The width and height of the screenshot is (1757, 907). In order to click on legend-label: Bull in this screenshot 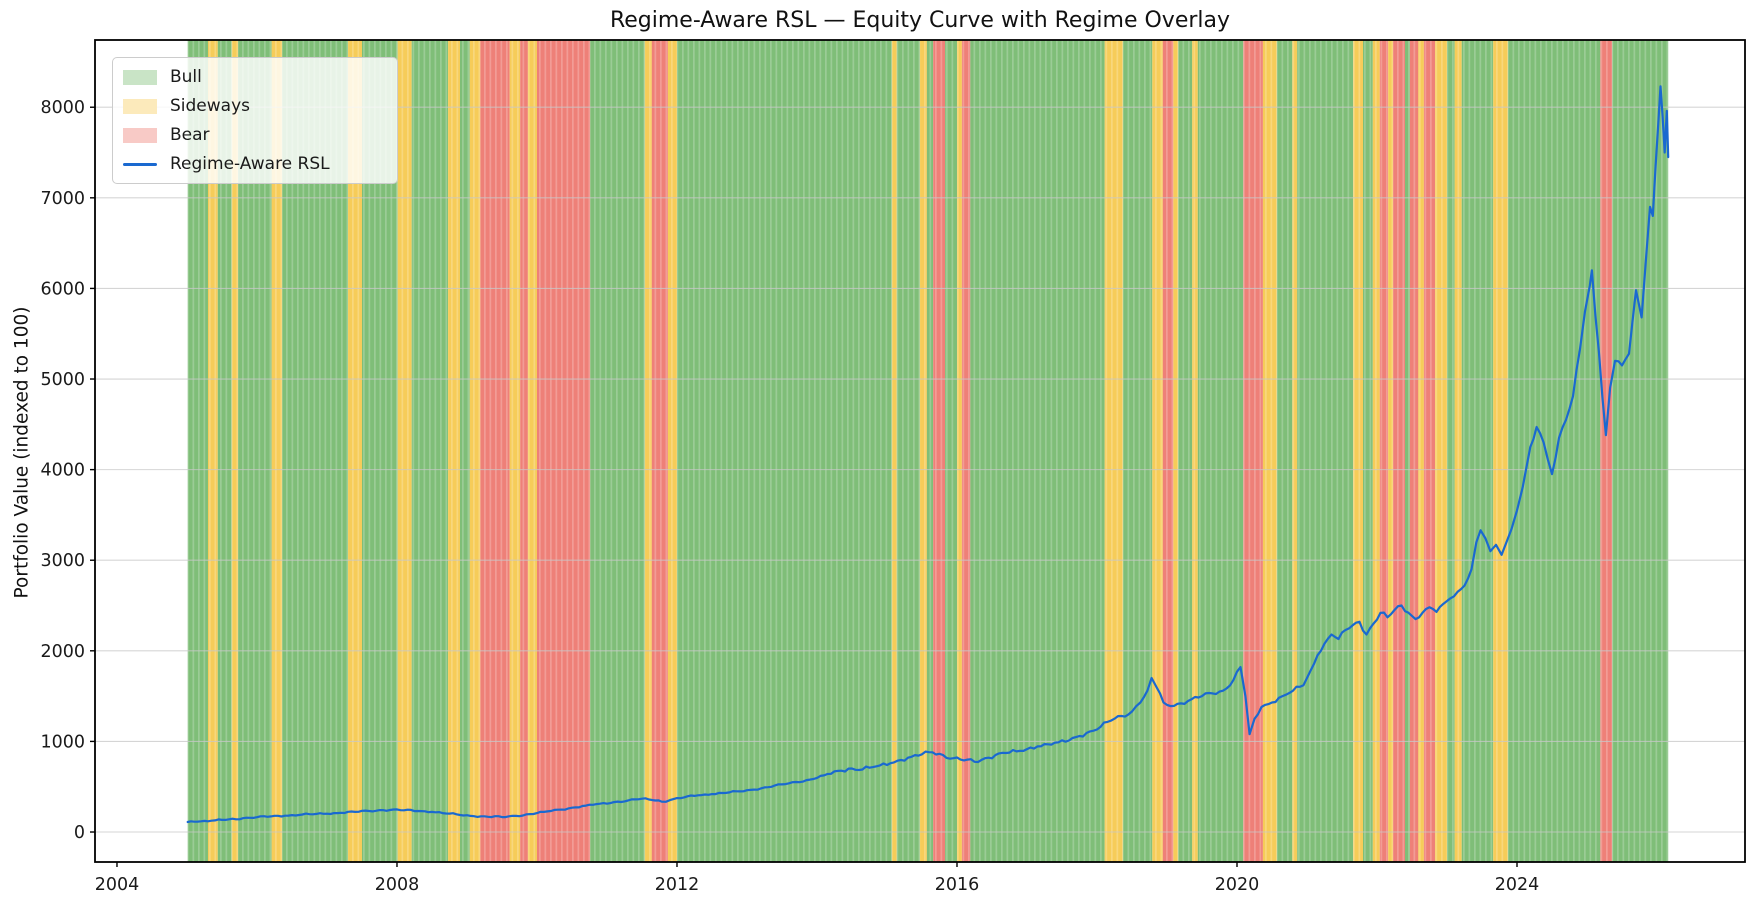, I will do `click(186, 77)`.